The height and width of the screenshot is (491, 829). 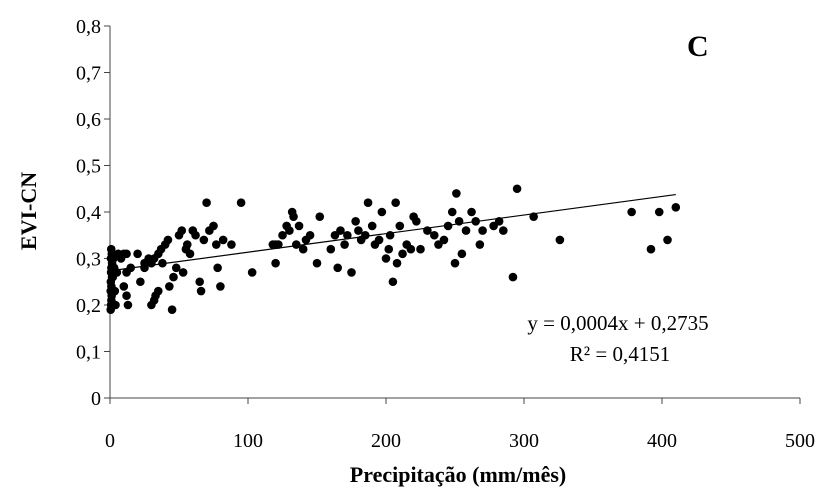 What do you see at coordinates (386, 441) in the screenshot?
I see `x-tick-label: 200` at bounding box center [386, 441].